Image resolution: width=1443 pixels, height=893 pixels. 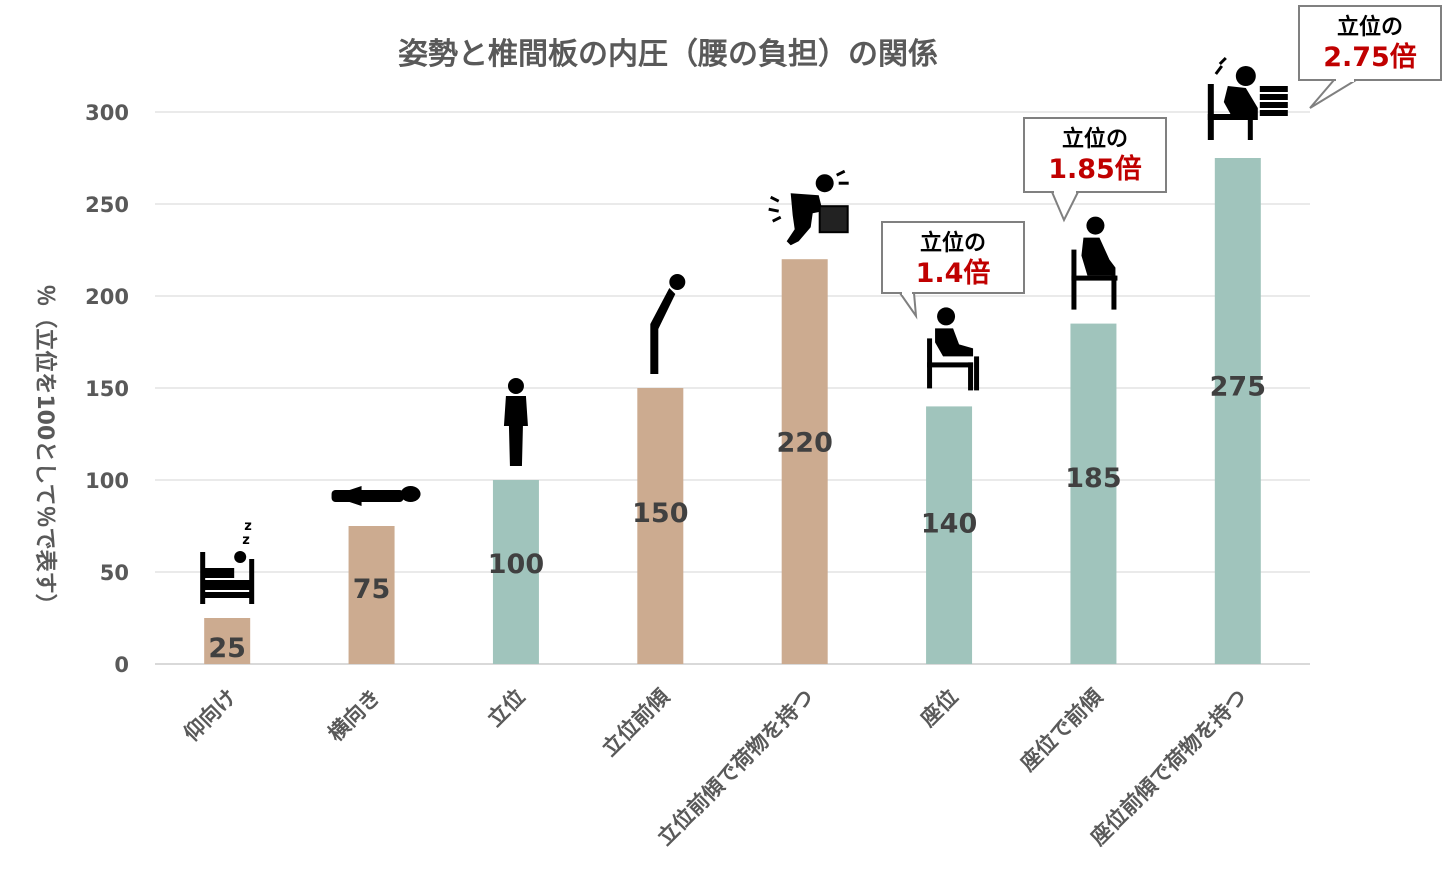 What do you see at coordinates (635, 722) in the screenshot?
I see `x-tick-label: 立位前傾` at bounding box center [635, 722].